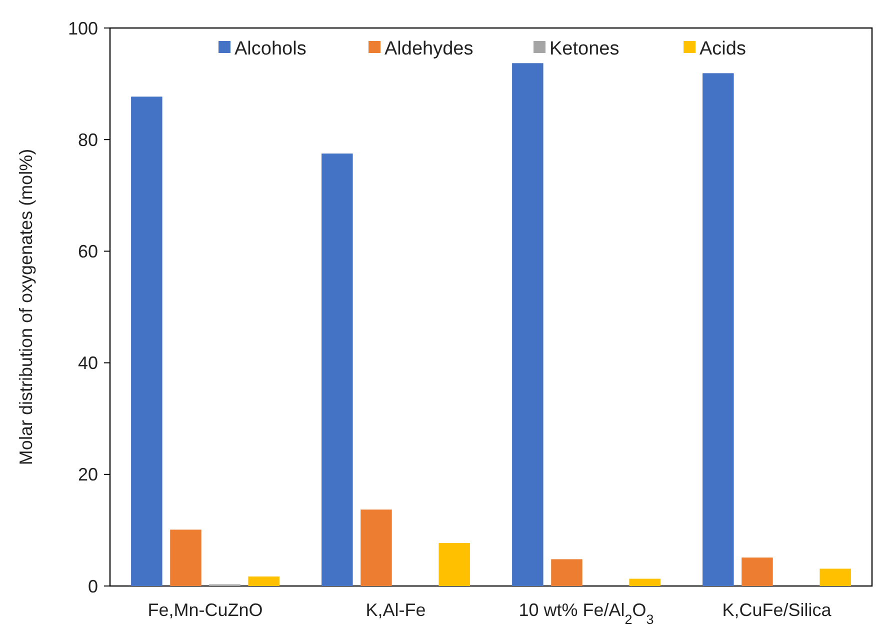 This screenshot has height=628, width=886. I want to click on x-tick-label: 10 wt% Fe/Al$_{2}$O$_{3}$, so click(586, 613).